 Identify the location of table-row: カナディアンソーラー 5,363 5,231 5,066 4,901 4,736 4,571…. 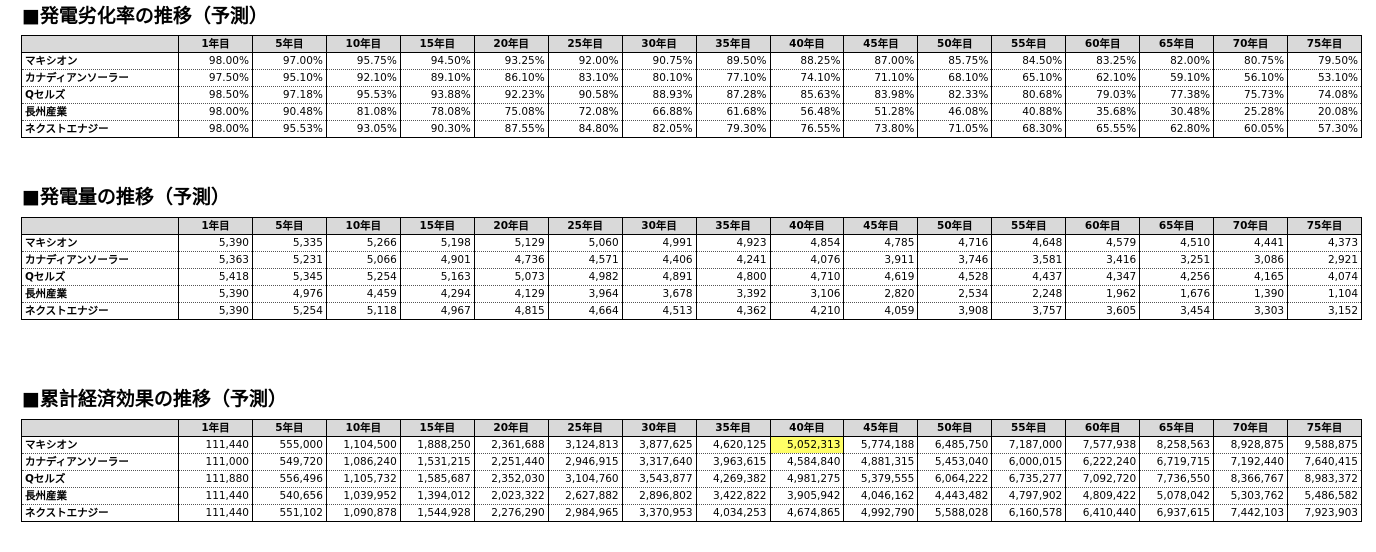
(691, 260).